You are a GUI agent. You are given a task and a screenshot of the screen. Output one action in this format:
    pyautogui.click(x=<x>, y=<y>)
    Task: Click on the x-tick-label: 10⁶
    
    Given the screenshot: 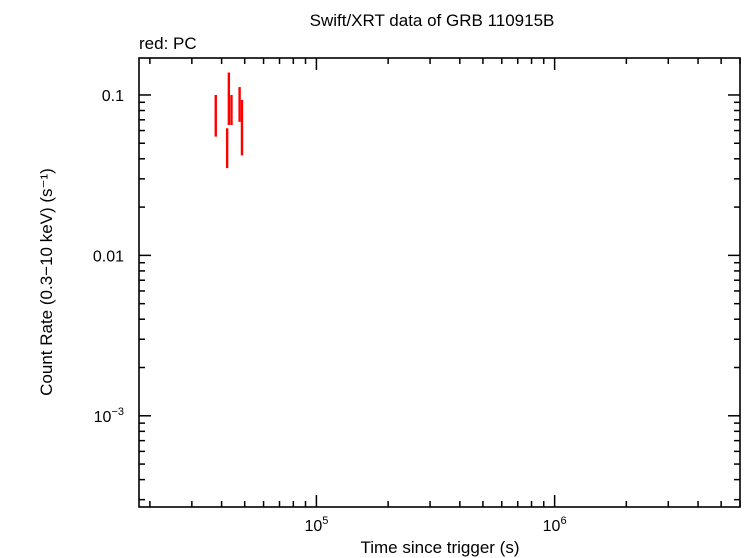 What is the action you would take?
    pyautogui.click(x=555, y=525)
    